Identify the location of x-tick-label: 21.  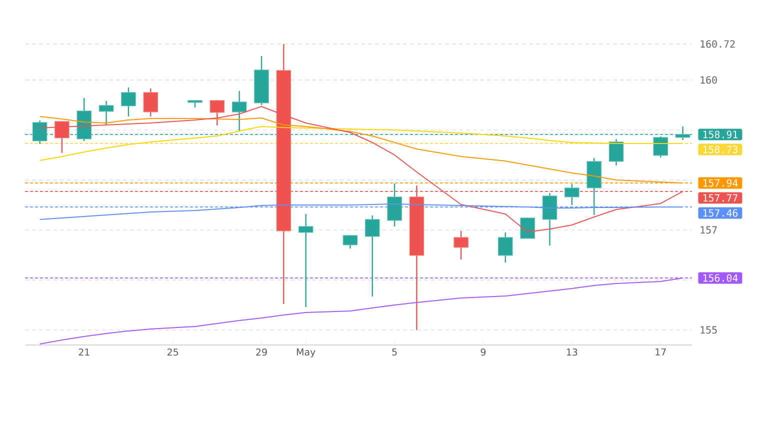
(84, 352).